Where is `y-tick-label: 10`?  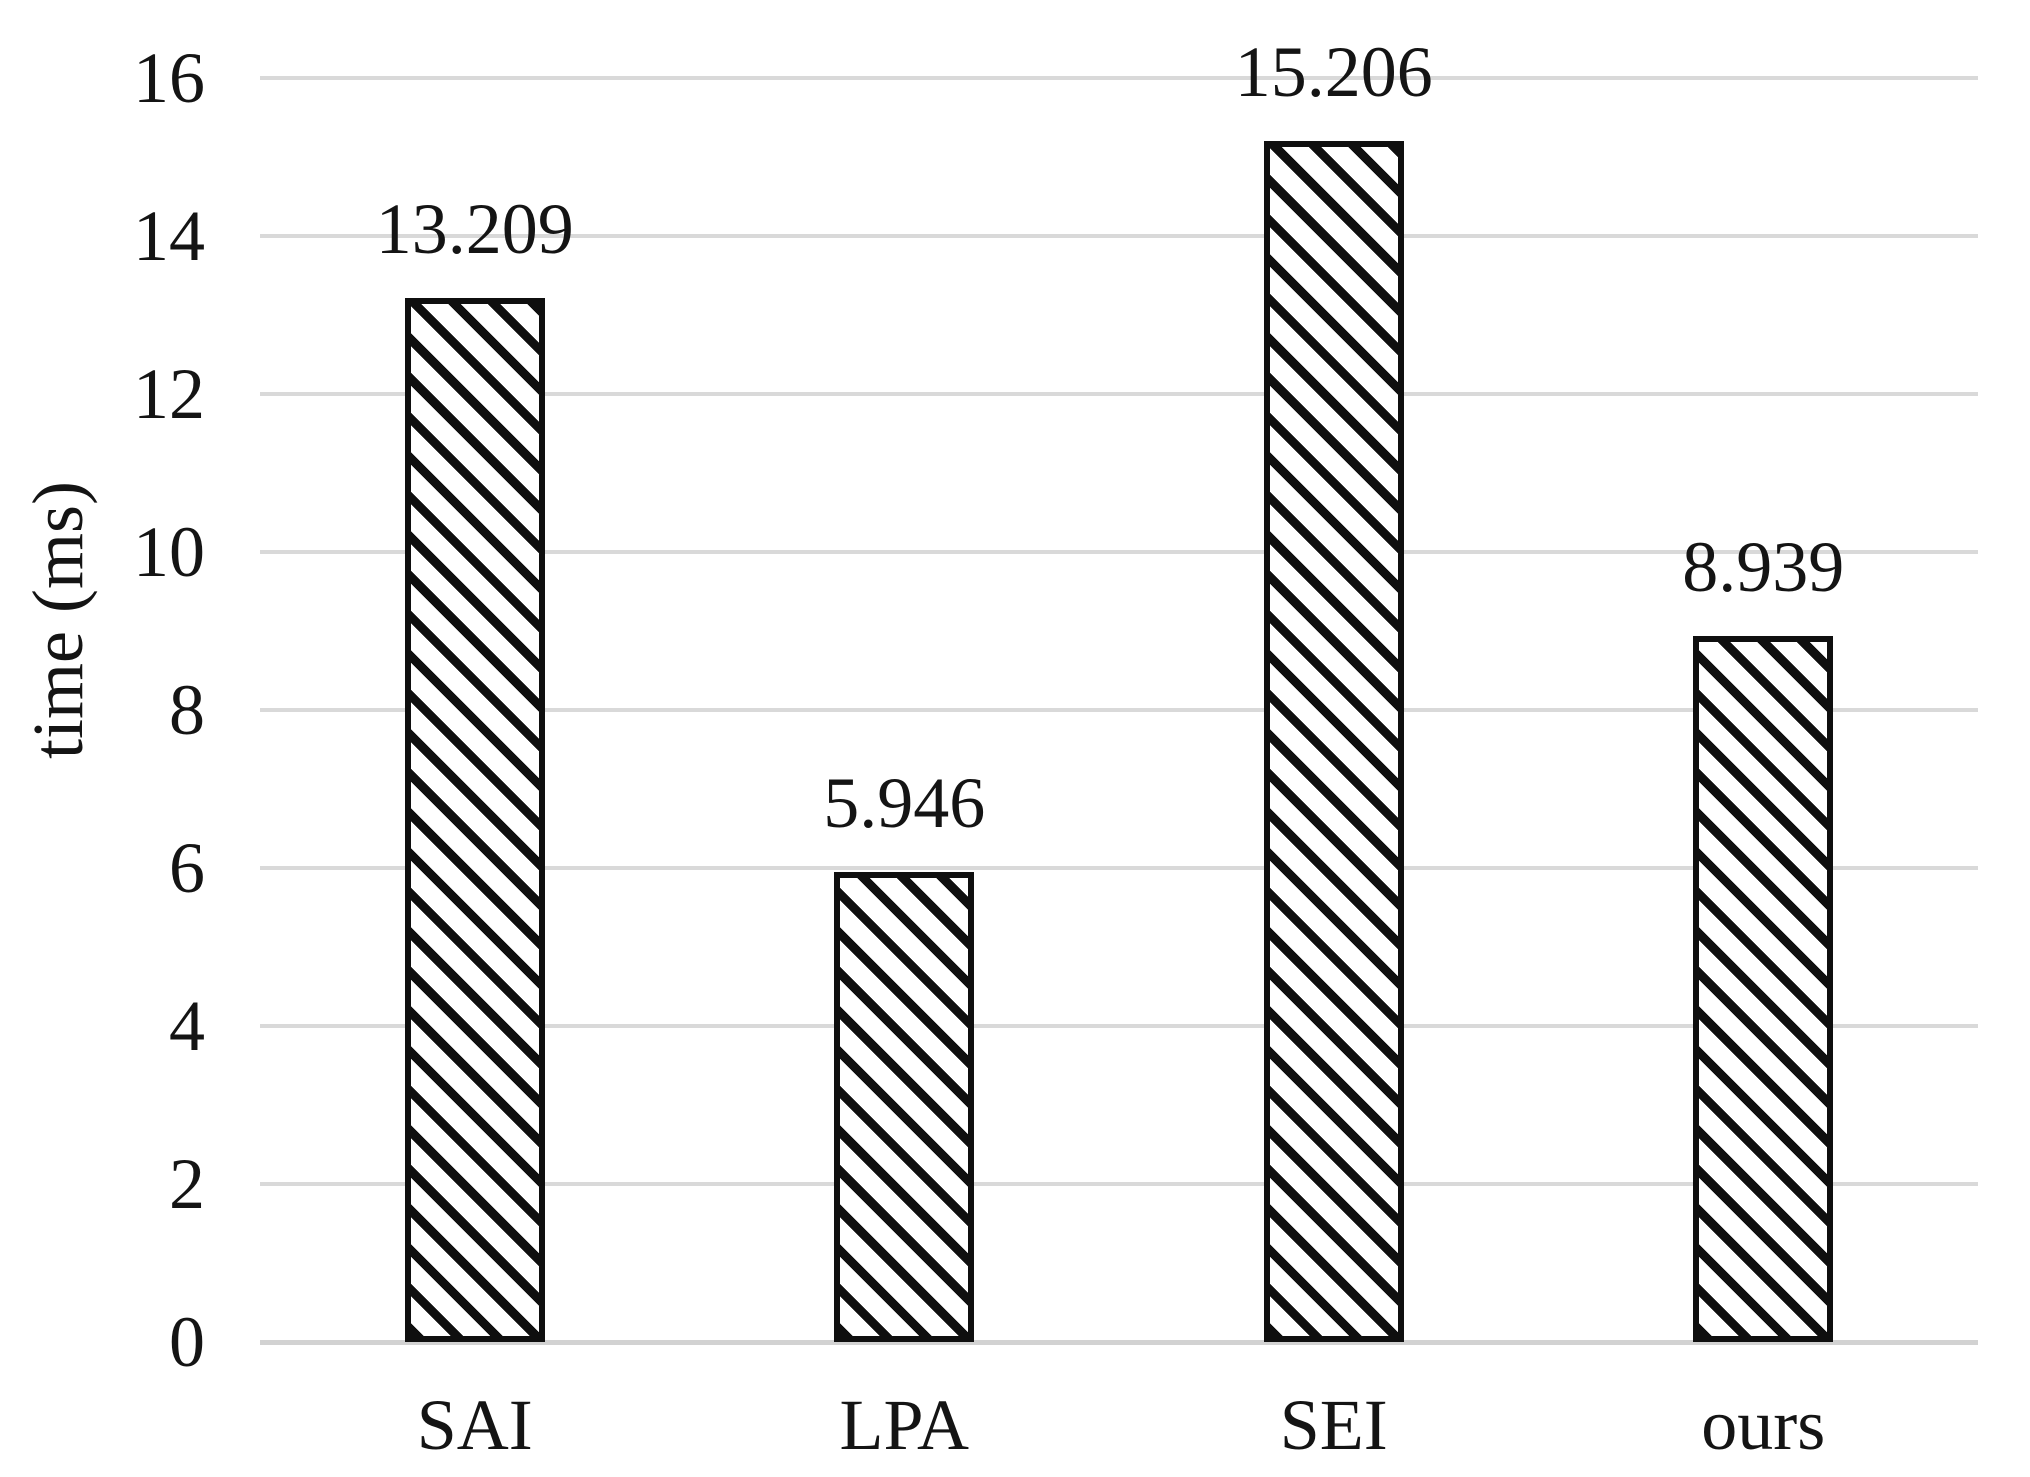
y-tick-label: 10 is located at coordinates (169, 552).